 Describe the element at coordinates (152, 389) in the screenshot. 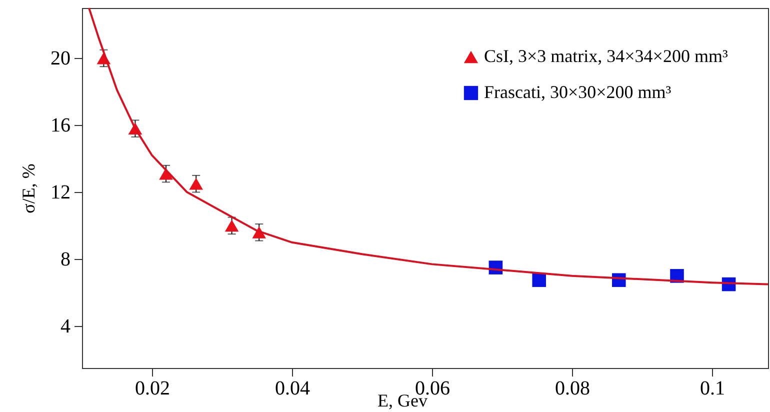

I see `x-tick-label: 0.02` at that location.